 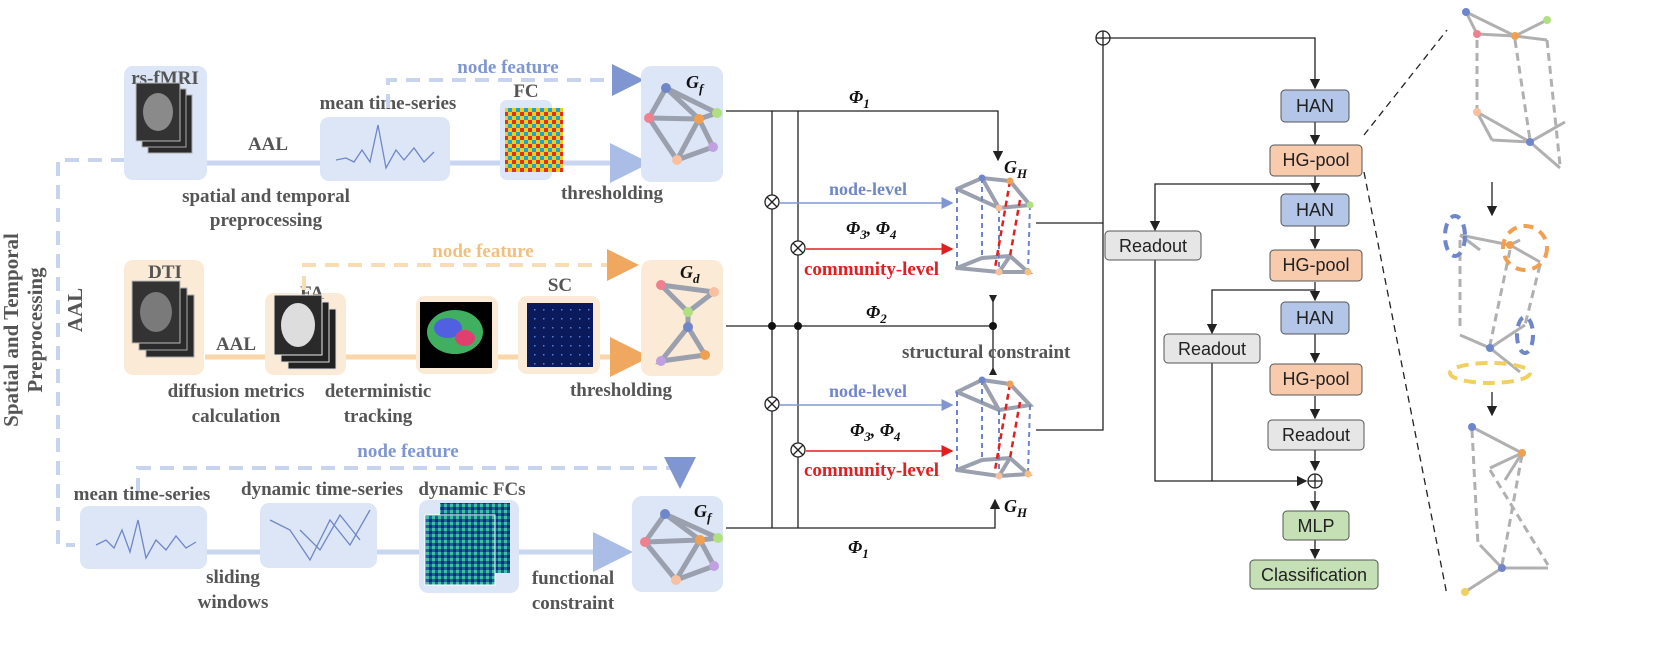 What do you see at coordinates (994, 216) in the screenshot?
I see `gh-hypergraph: GH` at bounding box center [994, 216].